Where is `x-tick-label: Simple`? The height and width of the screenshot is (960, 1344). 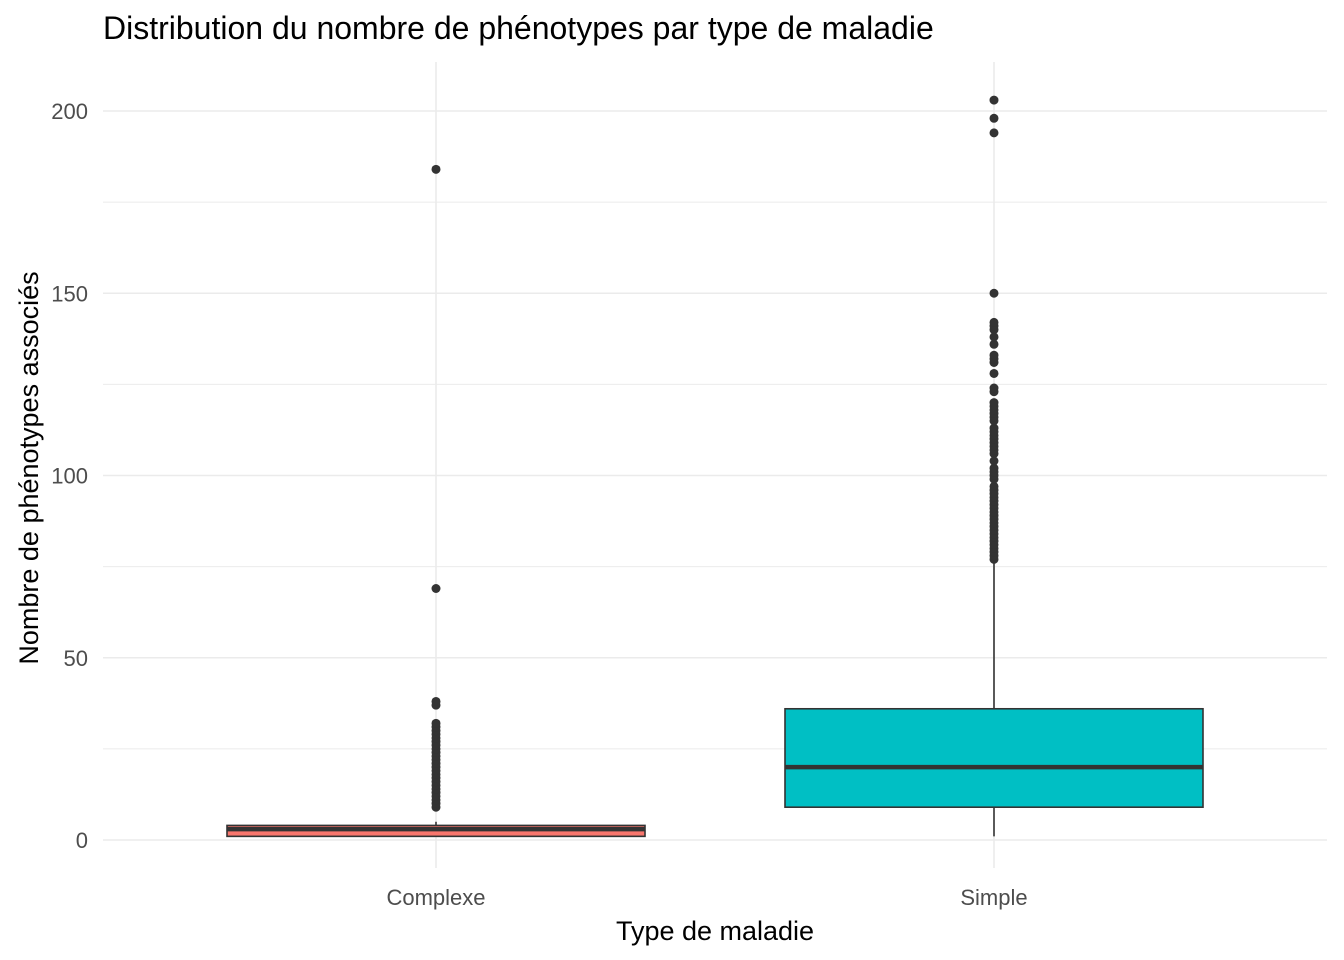 x-tick-label: Simple is located at coordinates (993, 897).